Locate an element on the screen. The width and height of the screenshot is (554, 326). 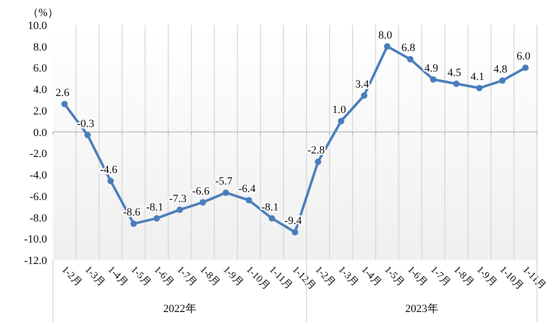
data-label: 4.9 is located at coordinates (431, 68).